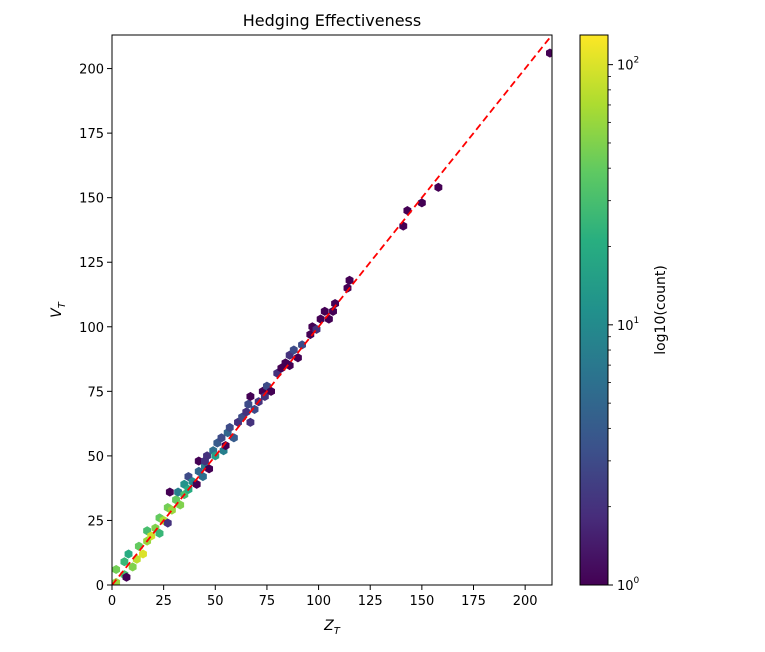  I want to click on y-tick-label: 200, so click(91, 70).